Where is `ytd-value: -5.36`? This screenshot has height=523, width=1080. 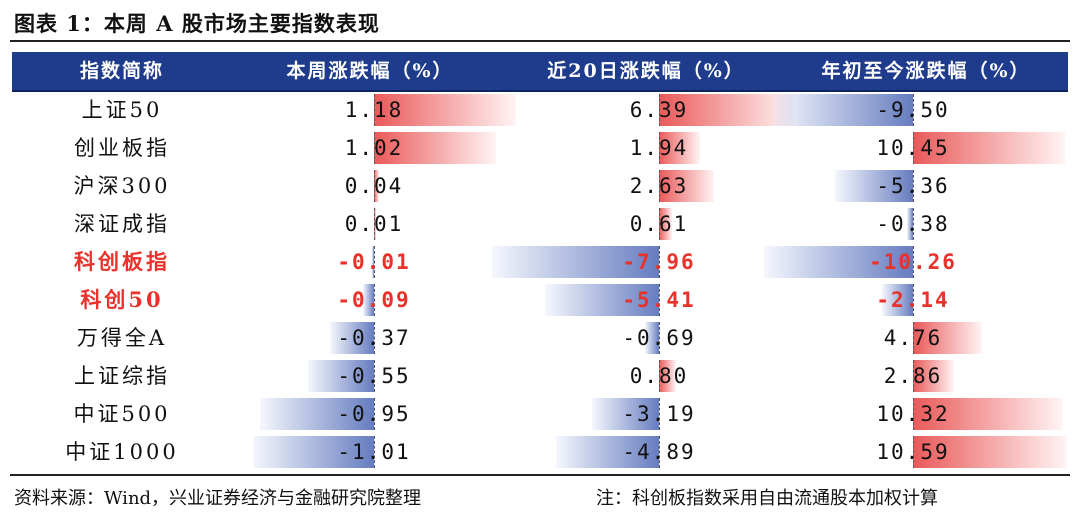
ytd-value: -5.36 is located at coordinates (913, 186).